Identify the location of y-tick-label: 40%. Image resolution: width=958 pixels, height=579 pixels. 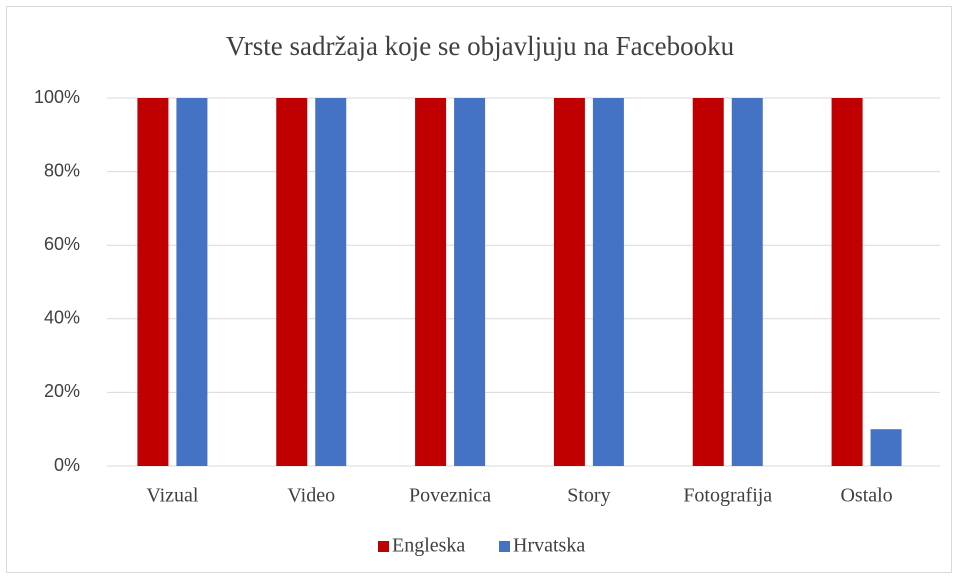
(62, 318).